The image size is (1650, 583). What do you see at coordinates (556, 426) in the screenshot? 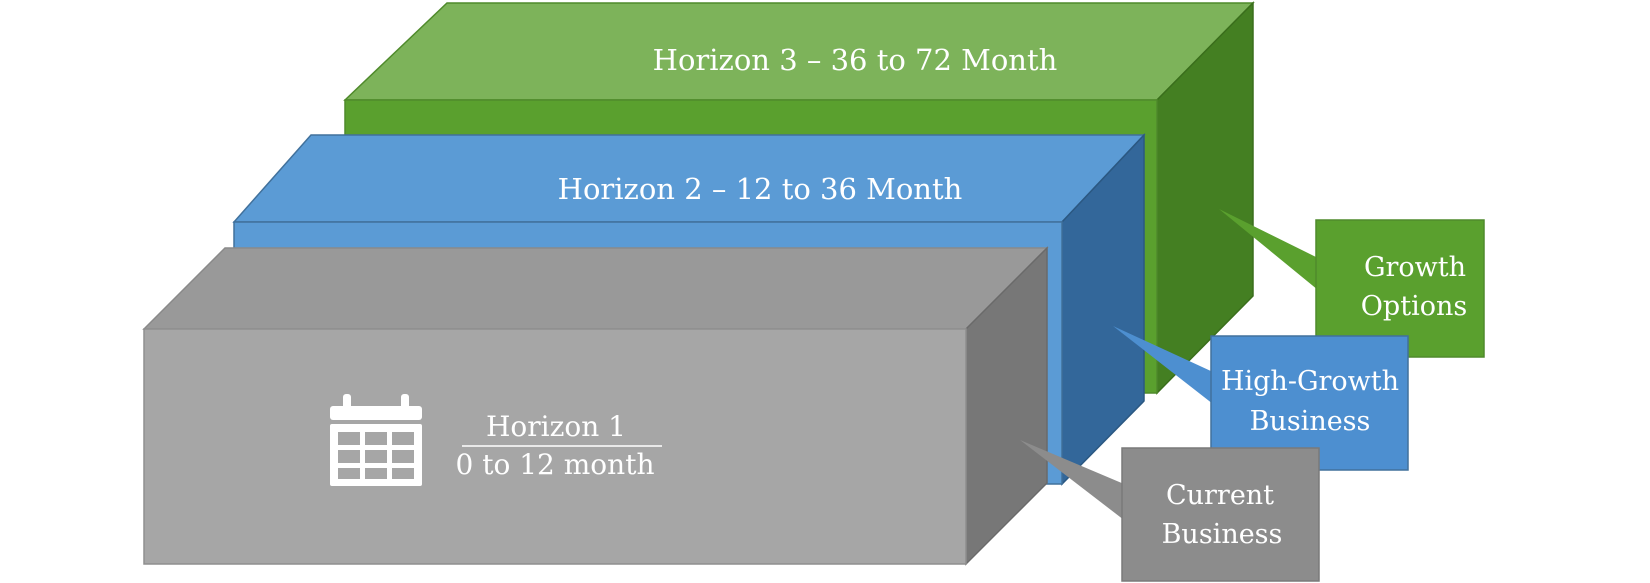
I see `horizon-1-label: Horizon 1` at bounding box center [556, 426].